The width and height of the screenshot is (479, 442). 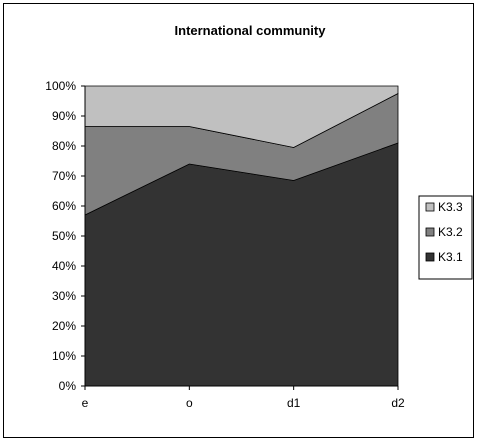 I want to click on legend-label: K3.1, so click(x=450, y=257).